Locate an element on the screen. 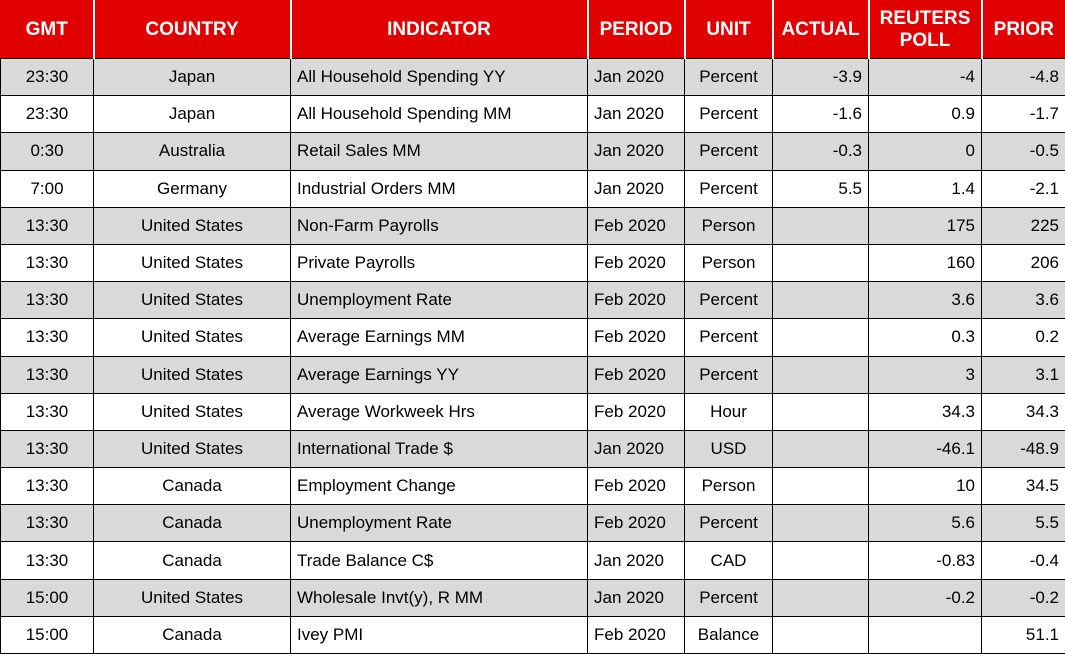  cell-poll: -46.1 is located at coordinates (925, 449).